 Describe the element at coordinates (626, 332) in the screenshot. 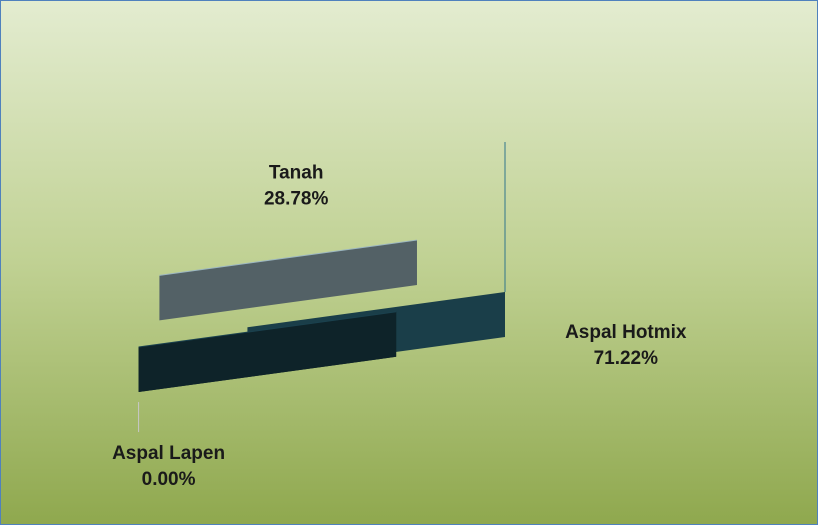

I see `data-label-name: Aspal Hotmix` at that location.